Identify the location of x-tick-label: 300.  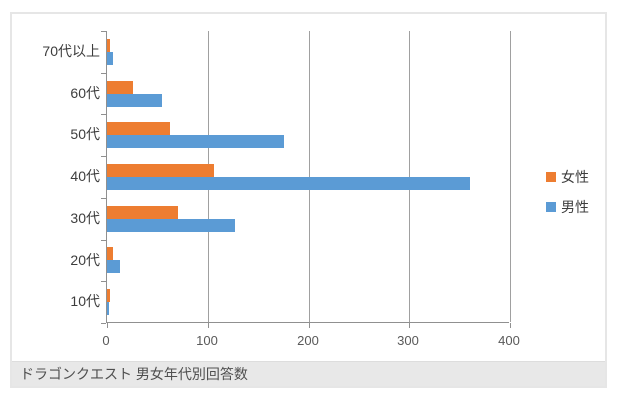
(408, 340).